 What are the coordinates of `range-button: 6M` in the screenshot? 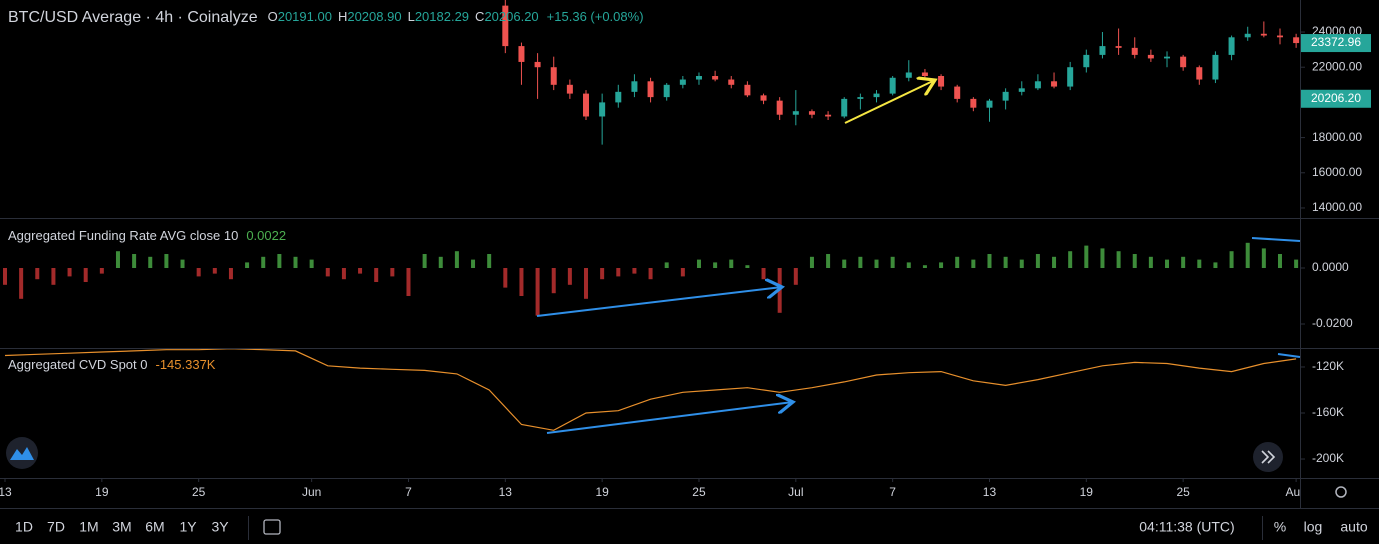 It's located at (154, 527).